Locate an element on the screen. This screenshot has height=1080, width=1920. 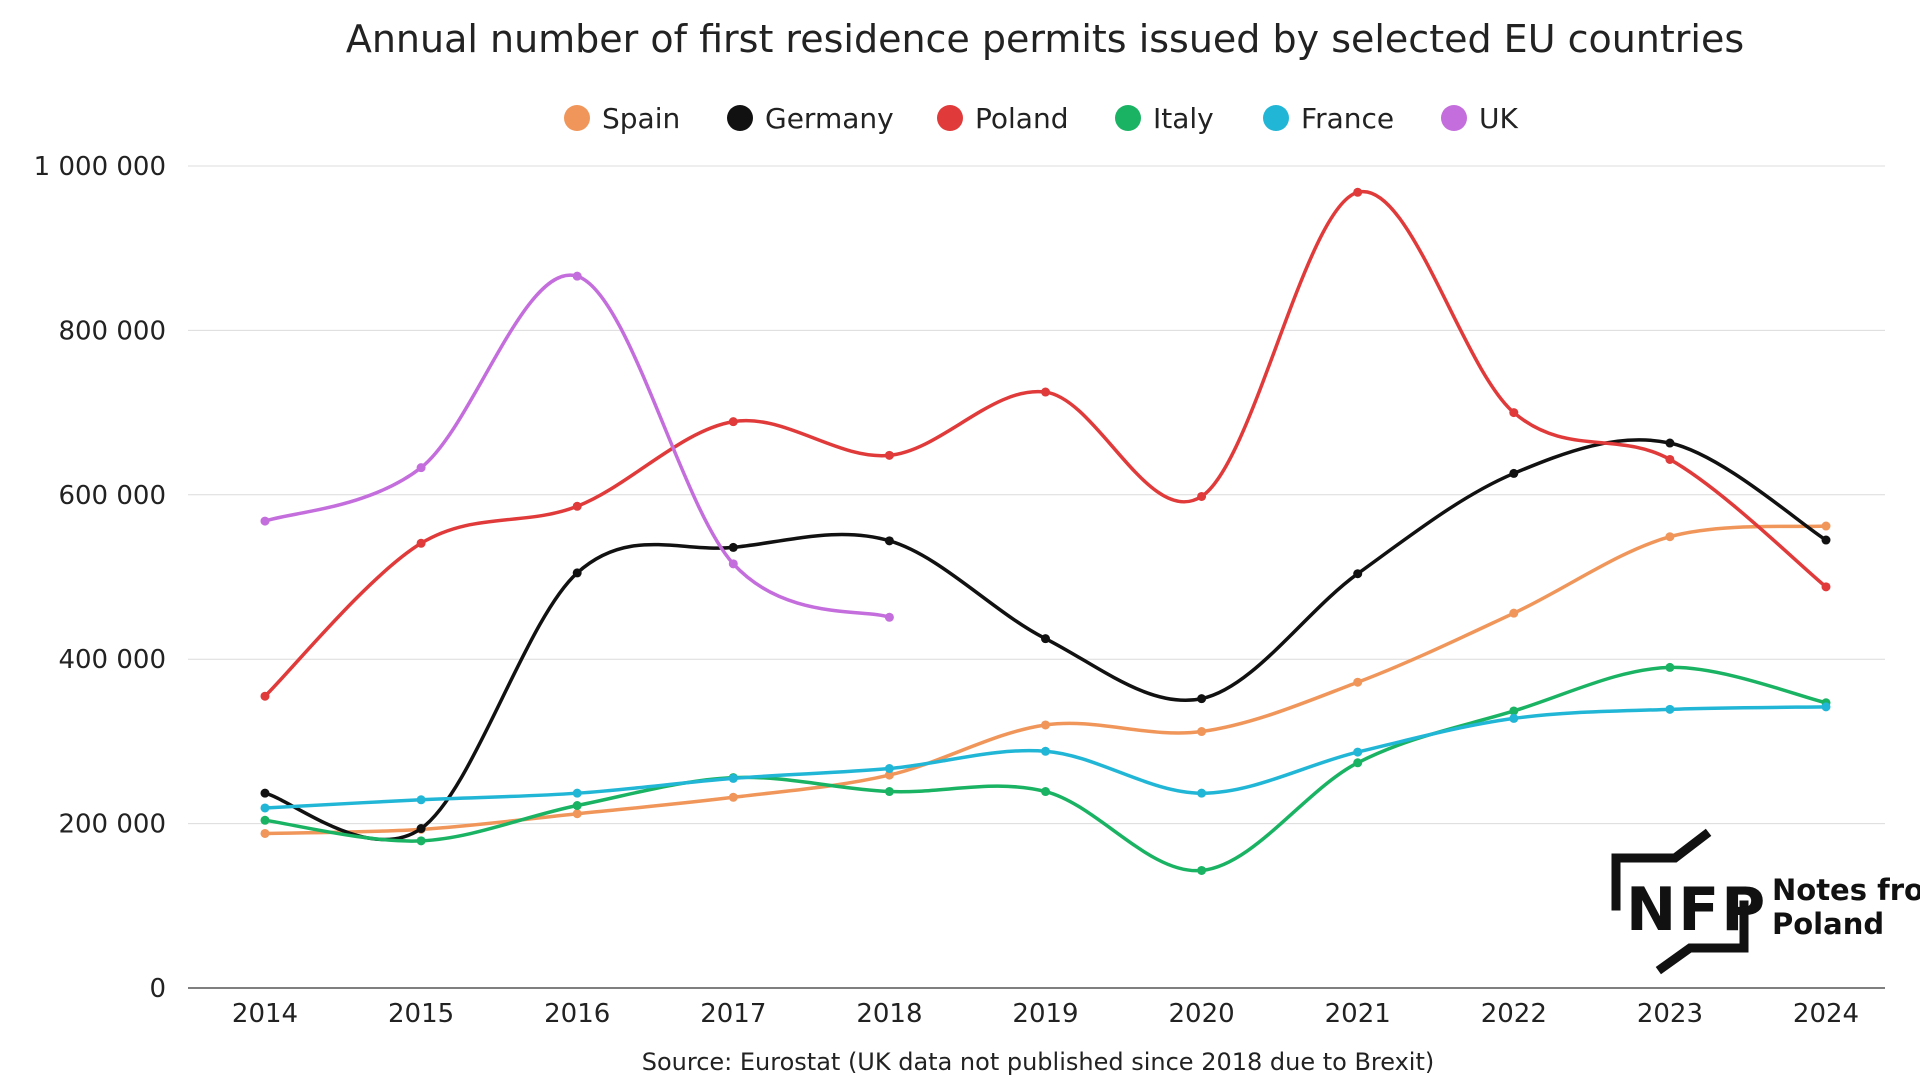
series-france is located at coordinates (1045, 757).